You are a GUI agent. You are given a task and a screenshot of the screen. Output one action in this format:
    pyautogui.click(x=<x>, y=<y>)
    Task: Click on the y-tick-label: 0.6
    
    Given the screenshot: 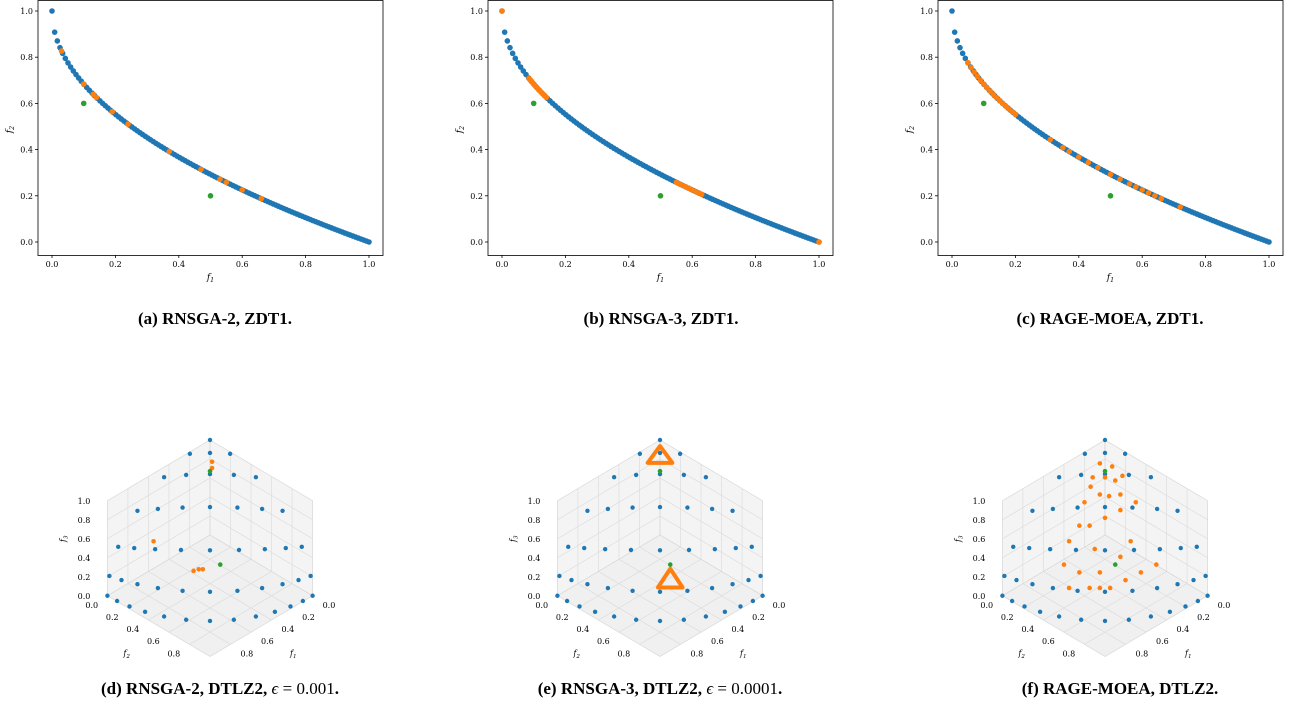 What is the action you would take?
    pyautogui.click(x=926, y=103)
    